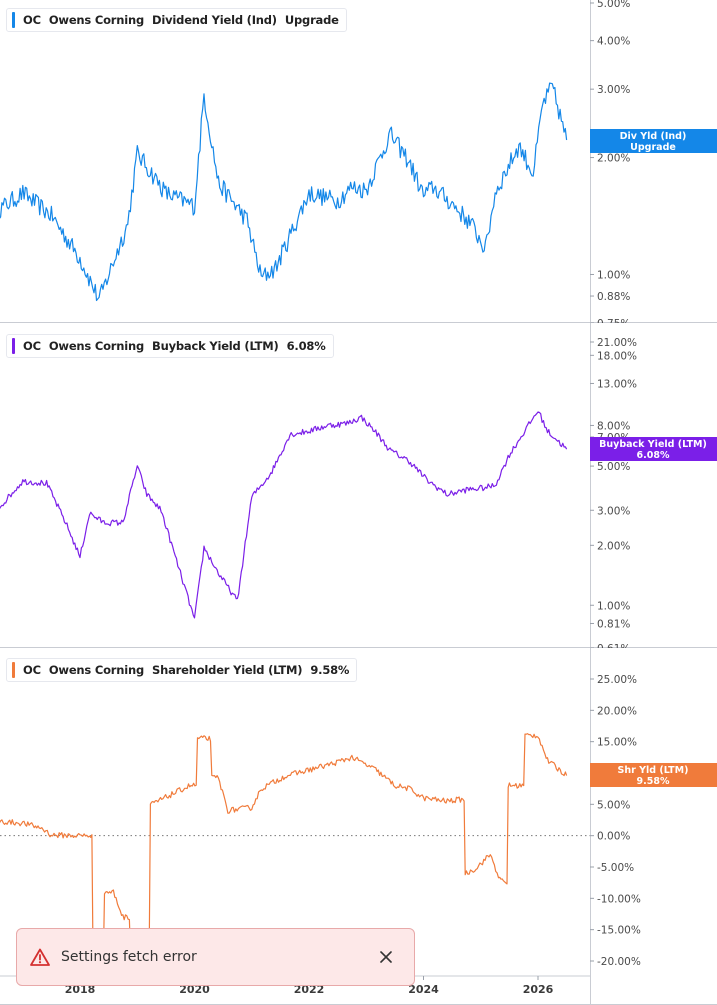 This screenshot has height=1005, width=717. Describe the element at coordinates (80, 989) in the screenshot. I see `x-tick-label: 2018` at that location.